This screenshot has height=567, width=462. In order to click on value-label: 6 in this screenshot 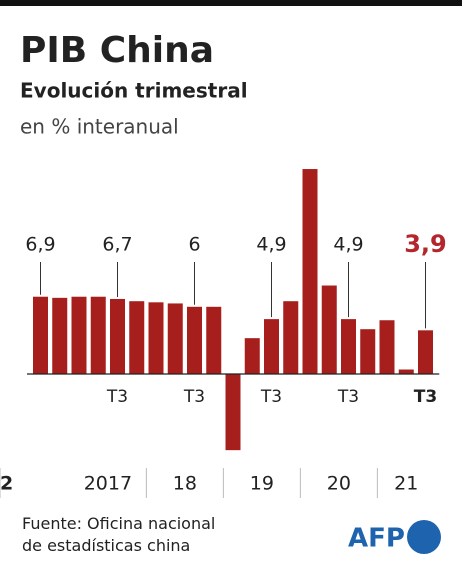, I will do `click(194, 245)`.